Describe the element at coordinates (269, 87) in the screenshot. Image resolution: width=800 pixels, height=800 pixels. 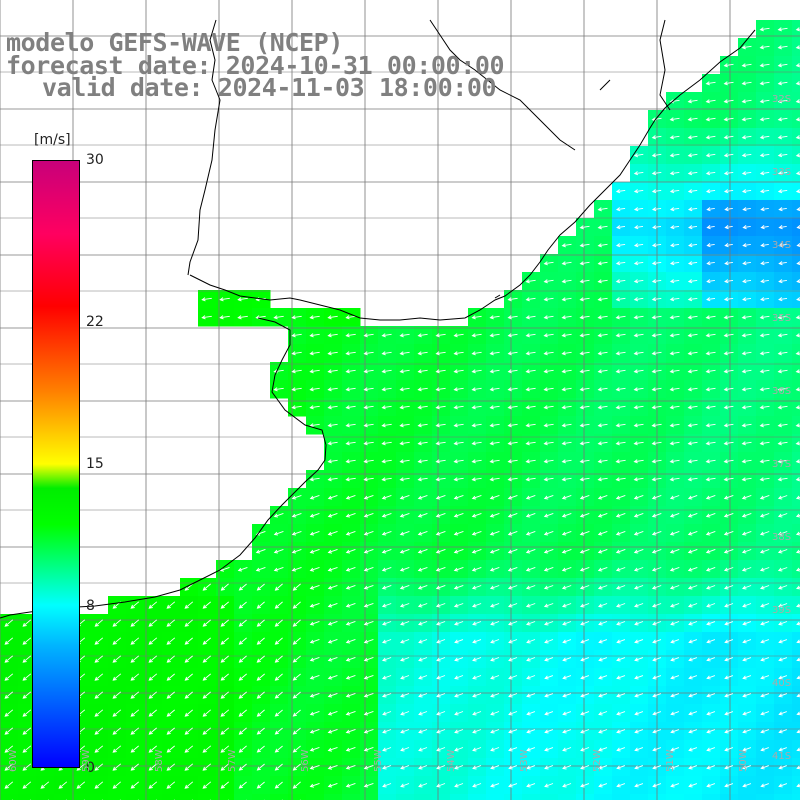
I see `valid-date: valid date: 2024-11-03 18:00:00` at that location.